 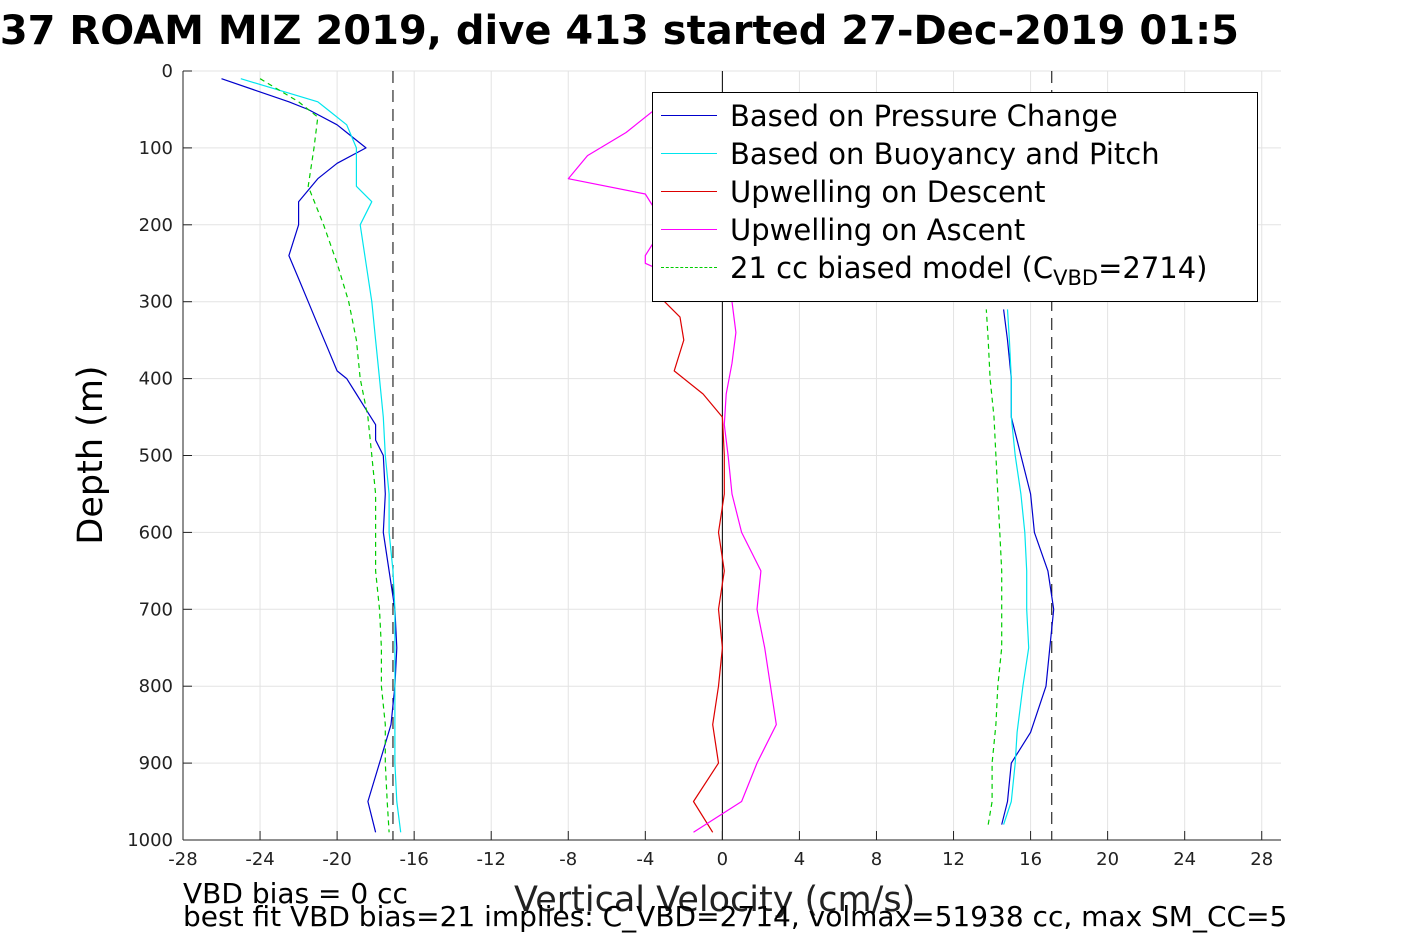 What do you see at coordinates (156, 148) in the screenshot?
I see `y-tick-label: 100` at bounding box center [156, 148].